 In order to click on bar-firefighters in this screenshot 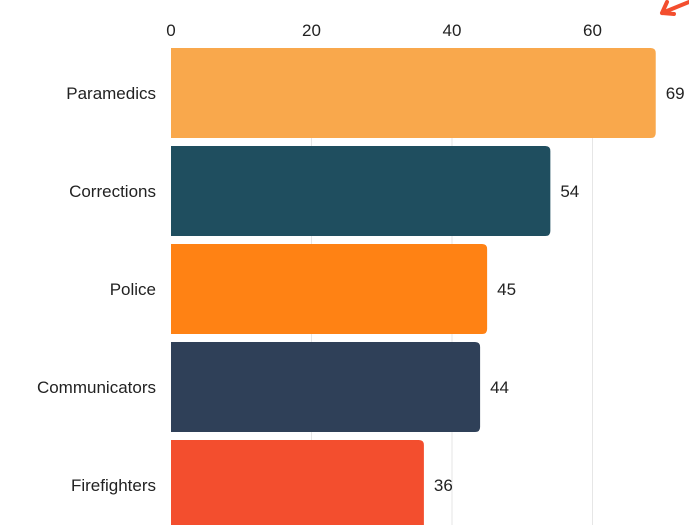, I will do `click(297, 482)`.